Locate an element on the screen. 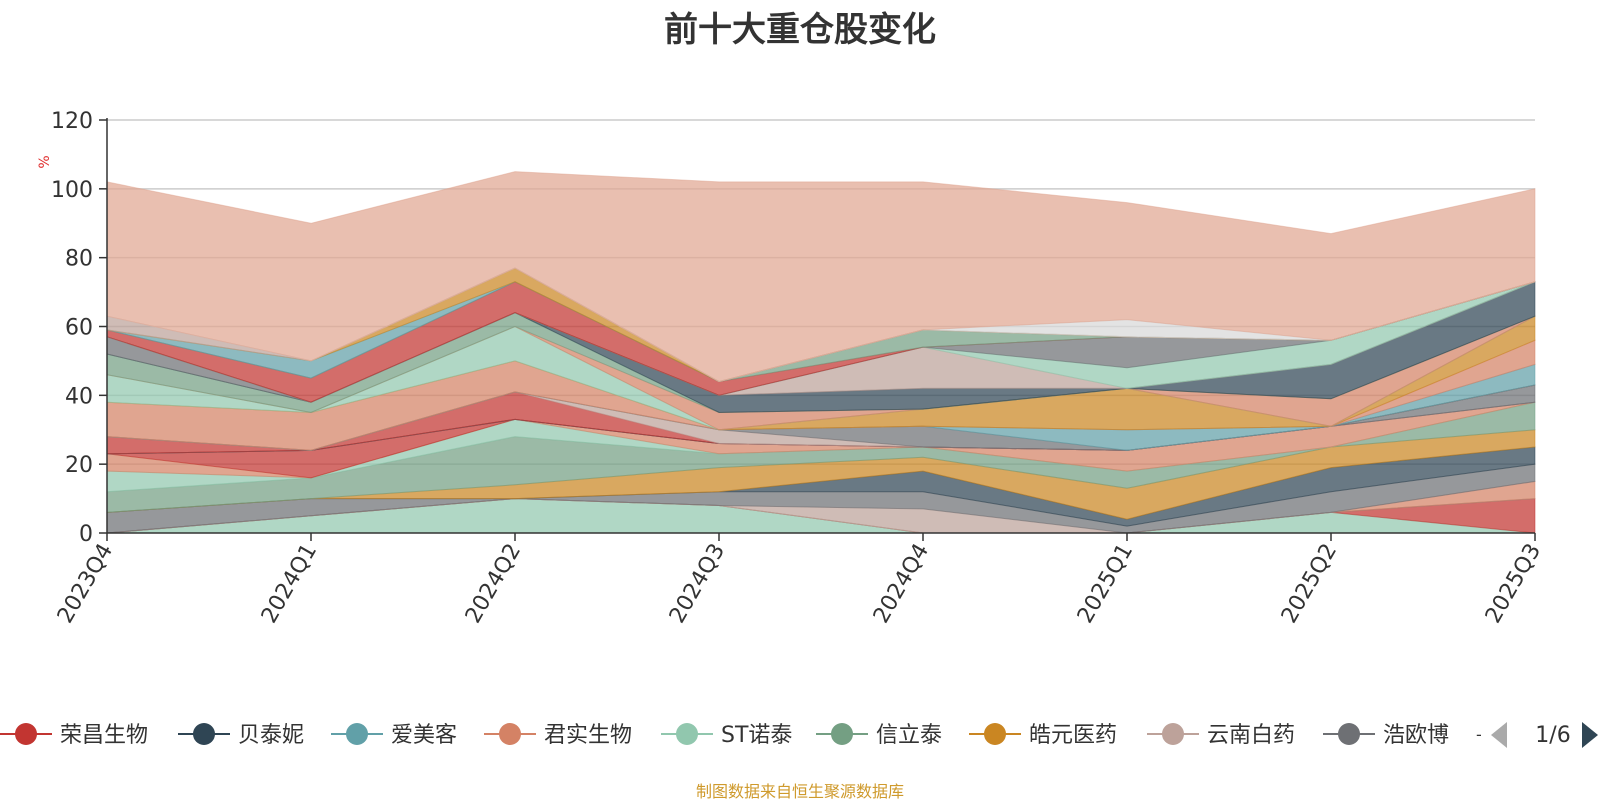 The width and height of the screenshot is (1600, 802). legend-item-6: 皓元医药 is located at coordinates (1043, 735).